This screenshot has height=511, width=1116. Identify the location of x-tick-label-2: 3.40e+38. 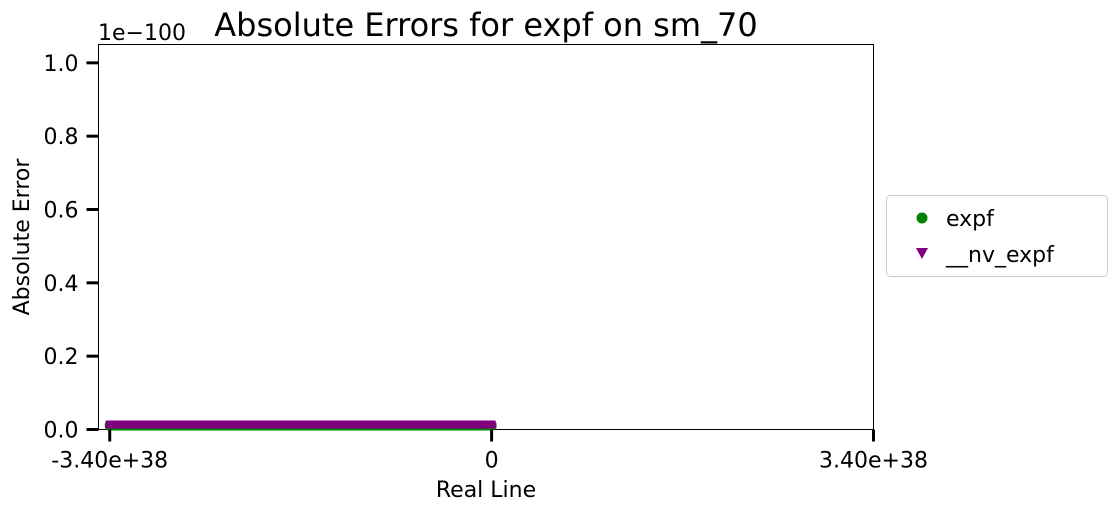
(873, 461).